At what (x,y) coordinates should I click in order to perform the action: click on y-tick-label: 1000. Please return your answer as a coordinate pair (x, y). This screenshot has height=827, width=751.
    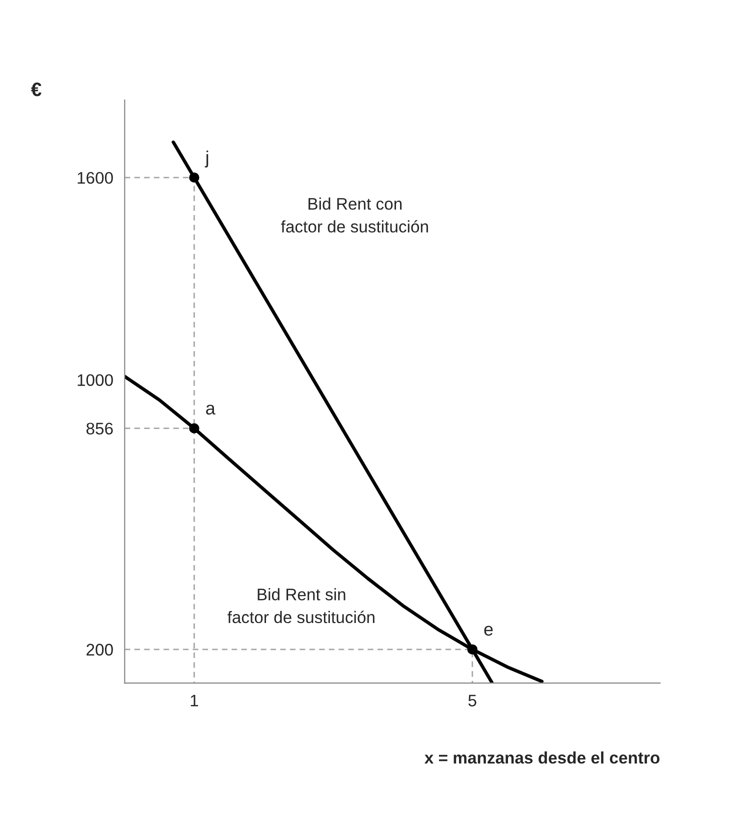
    Looking at the image, I should click on (95, 380).